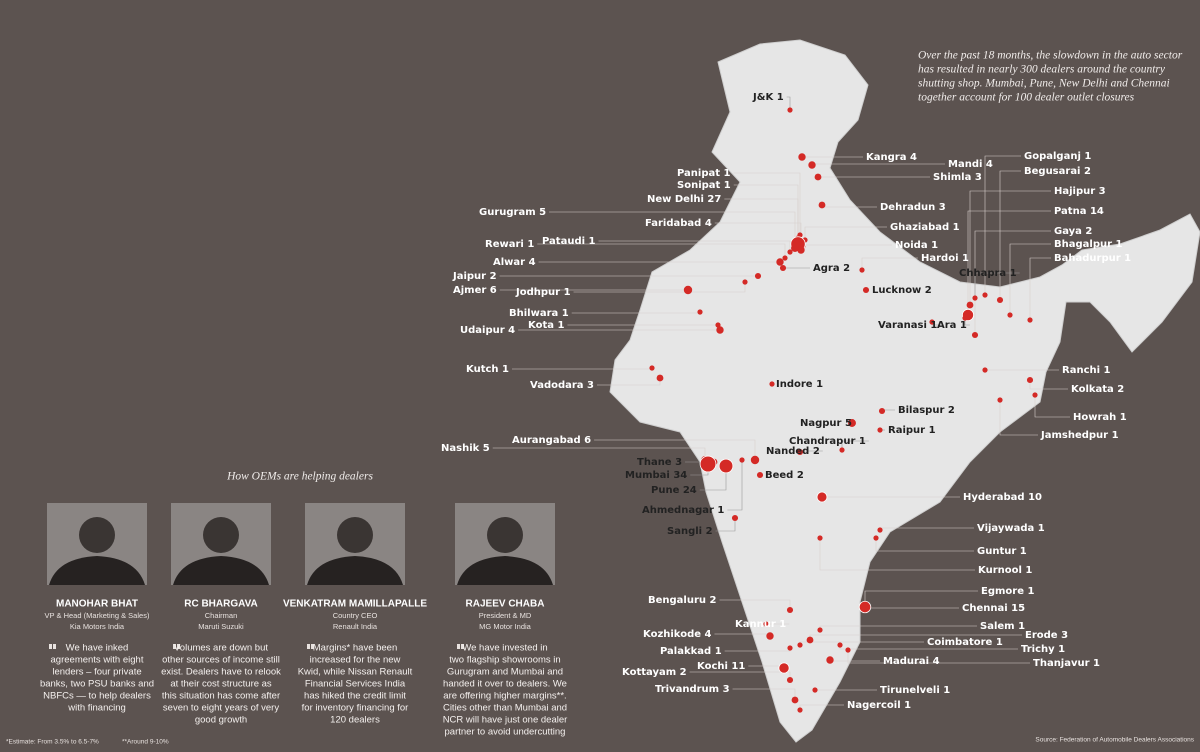  What do you see at coordinates (827, 441) in the screenshot?
I see `city-label: Chandrapur 1` at bounding box center [827, 441].